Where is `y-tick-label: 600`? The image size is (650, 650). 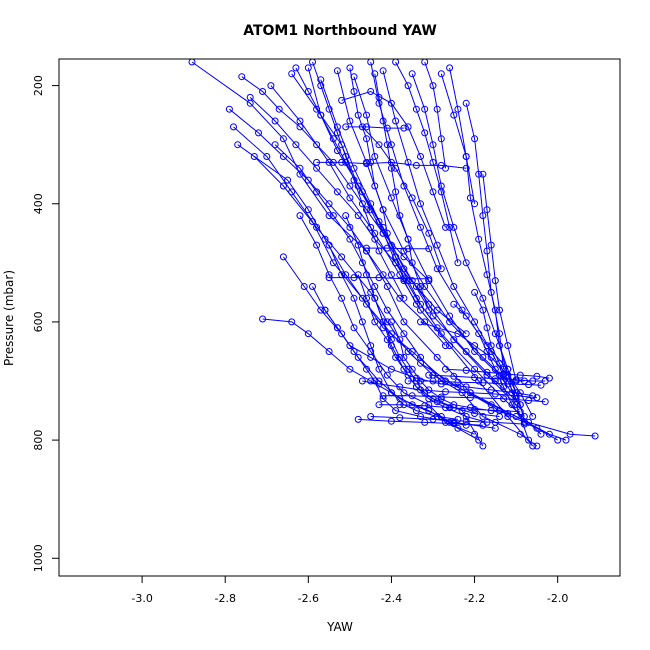
y-tick-label: 600 is located at coordinates (38, 321).